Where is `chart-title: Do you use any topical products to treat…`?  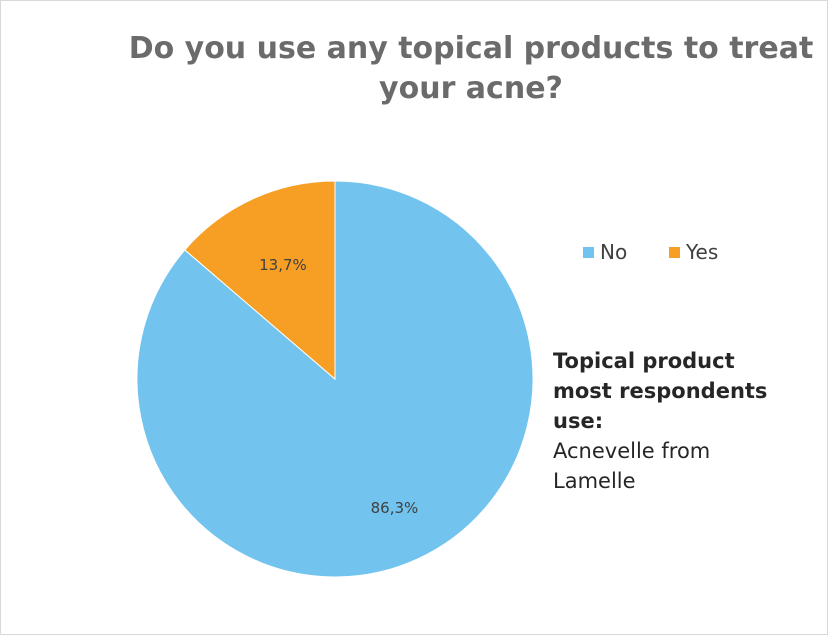 chart-title: Do you use any topical products to treat… is located at coordinates (471, 69).